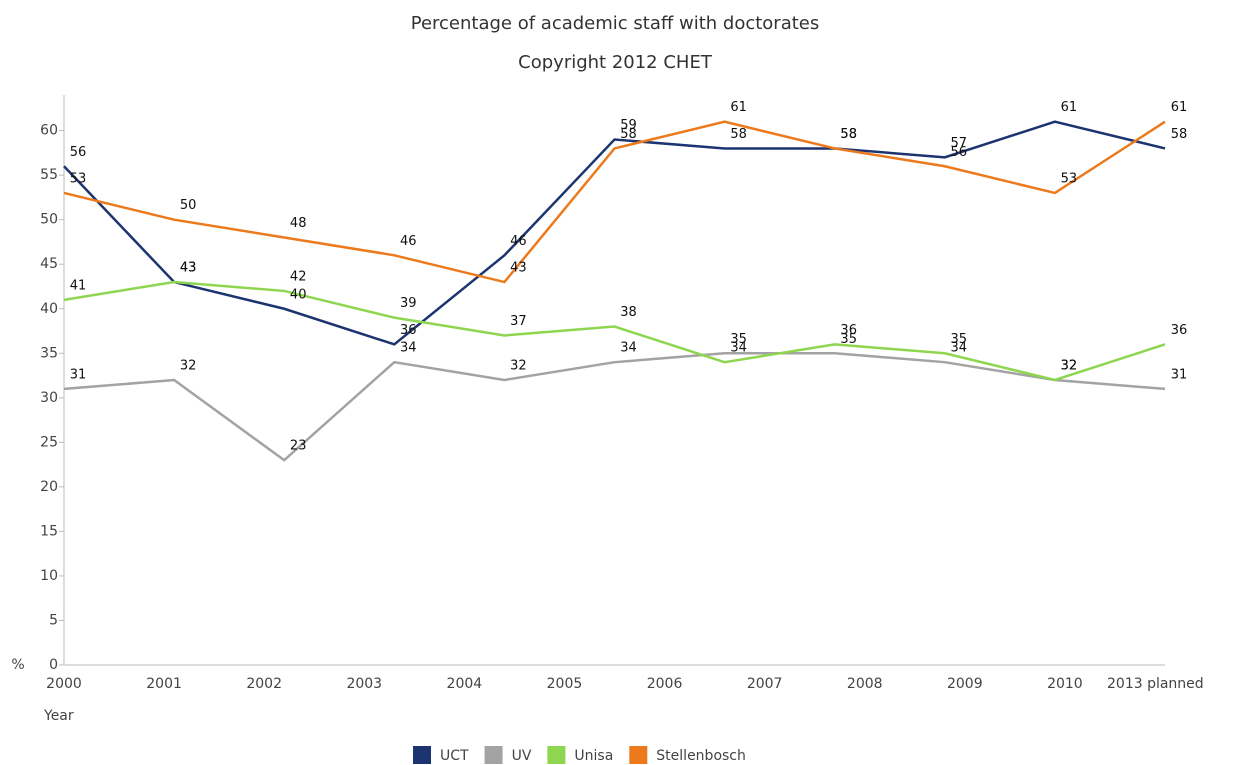  Describe the element at coordinates (865, 684) in the screenshot. I see `x-tick-label: 2008` at that location.